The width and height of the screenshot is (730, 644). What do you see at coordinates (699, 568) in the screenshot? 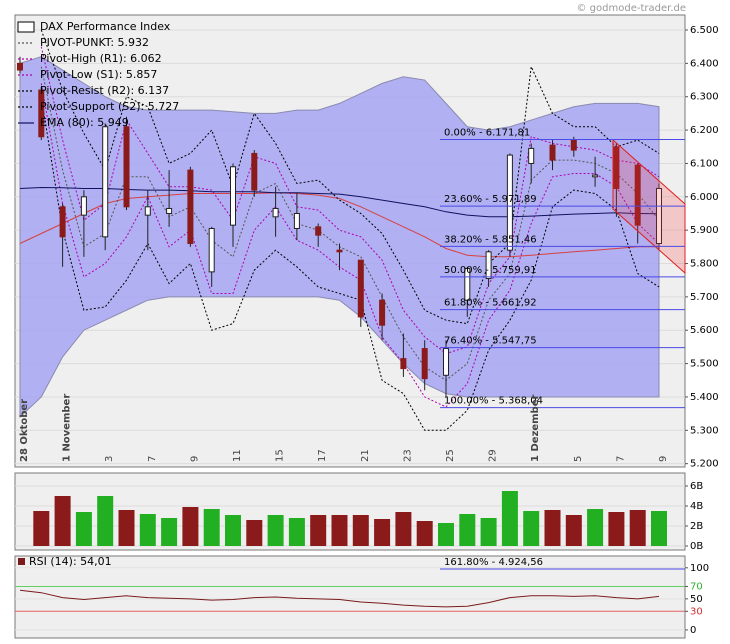
I see `y-tick-label: 100` at bounding box center [699, 568].